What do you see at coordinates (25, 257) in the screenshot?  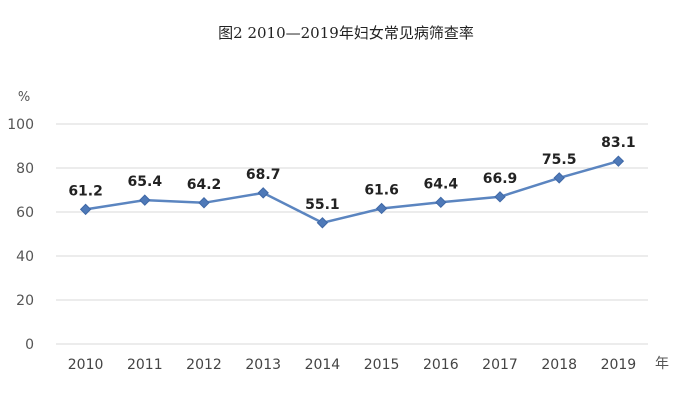 I see `y-tick-label: 40` at bounding box center [25, 257].